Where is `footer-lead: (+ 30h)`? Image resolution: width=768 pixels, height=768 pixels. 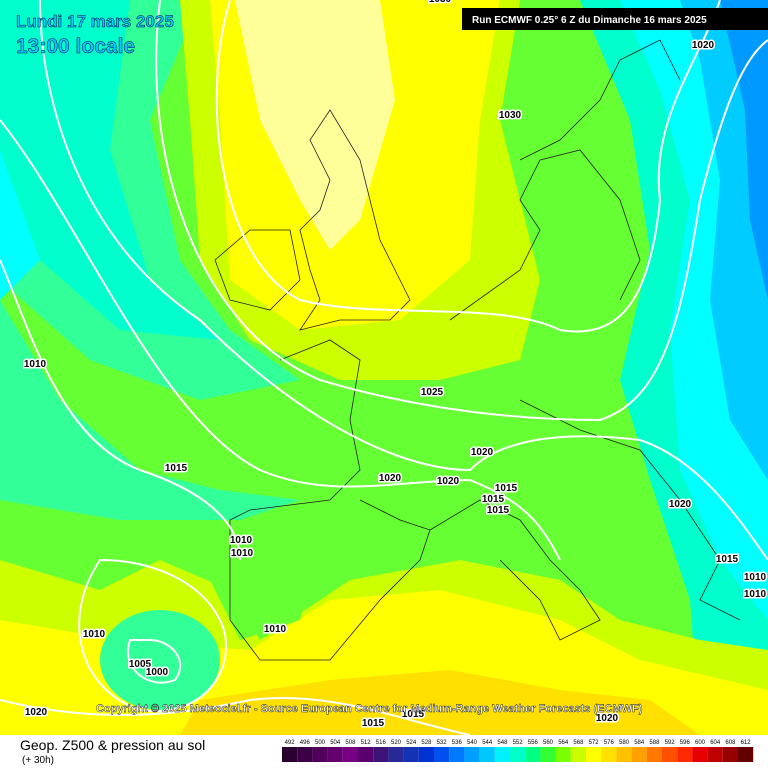
footer-lead: (+ 30h) is located at coordinates (38, 760).